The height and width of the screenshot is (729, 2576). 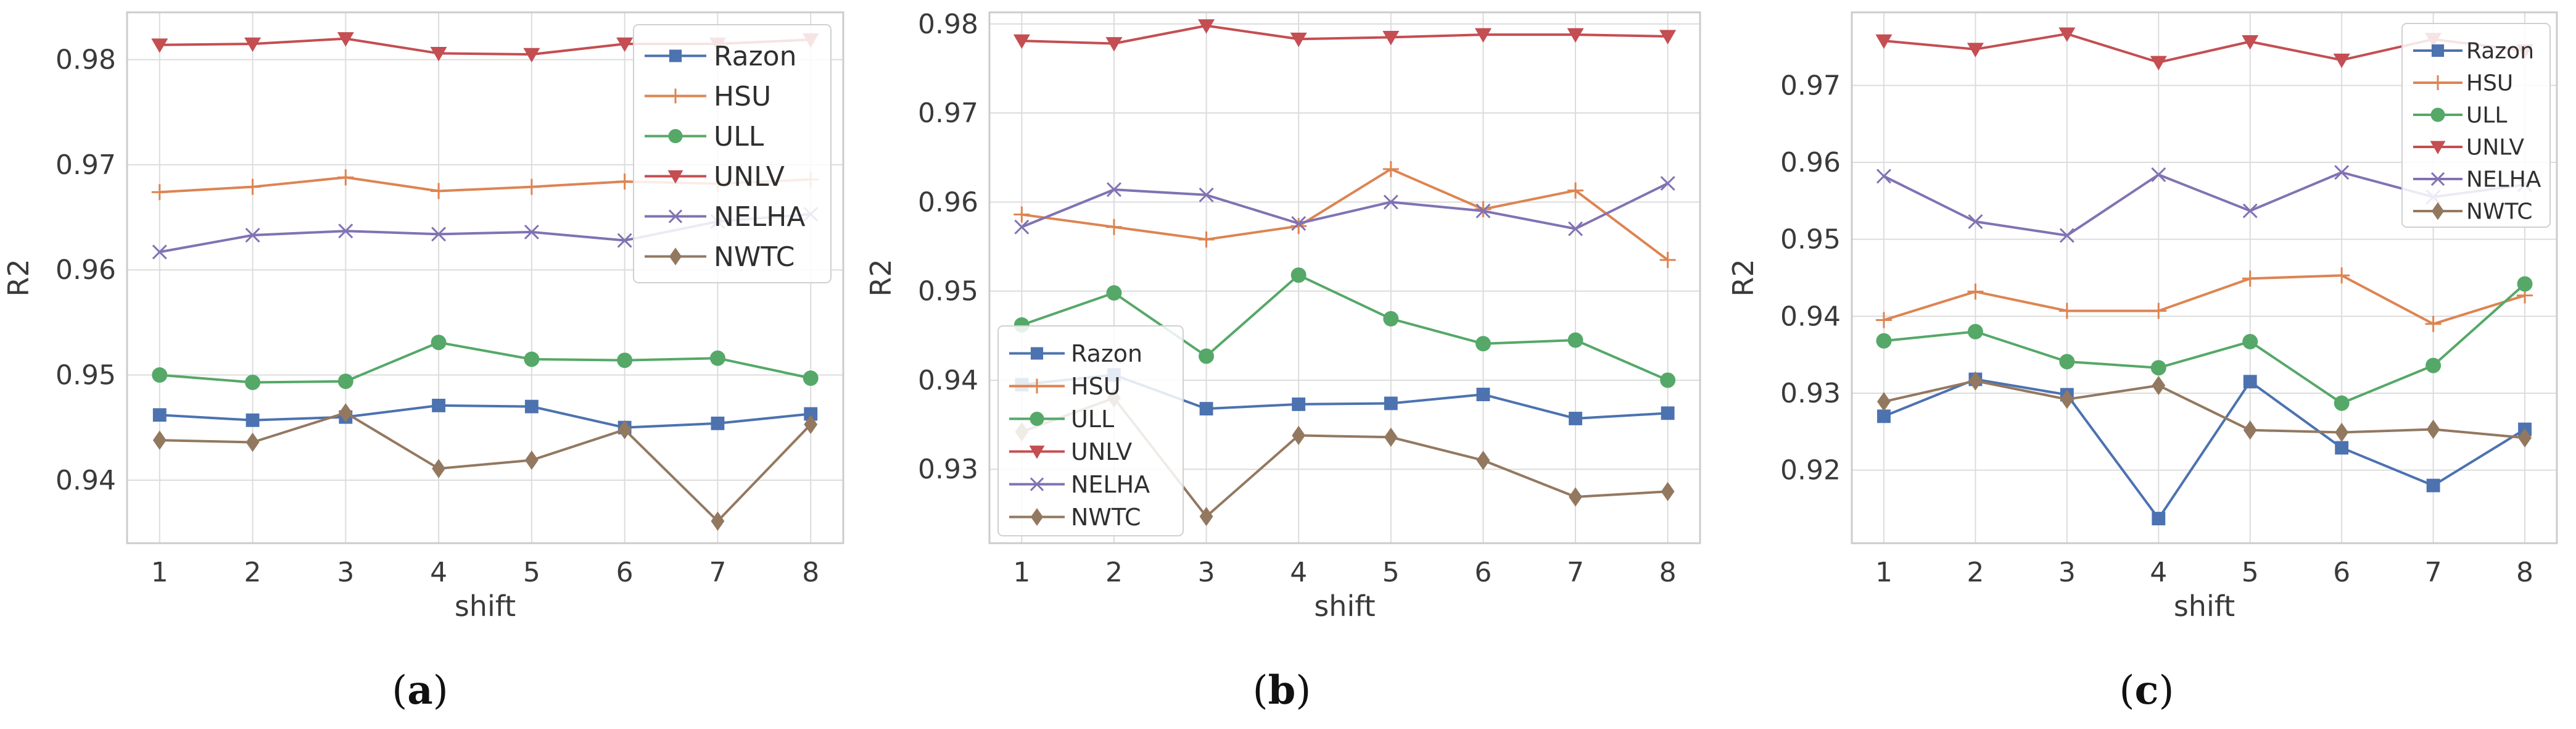 What do you see at coordinates (1090, 430) in the screenshot?
I see `legend: Razon HSU ULL UNLV NELHA NWTC` at bounding box center [1090, 430].